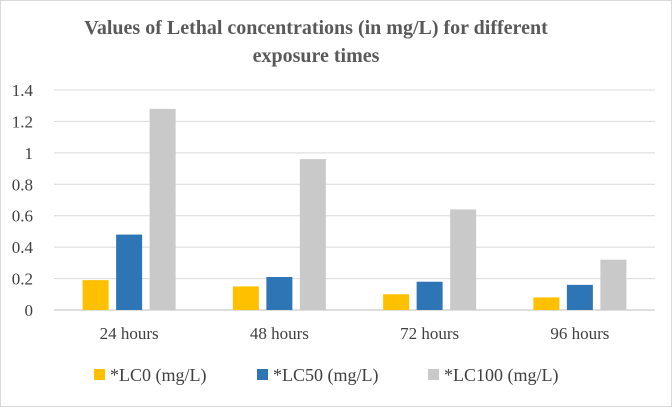  What do you see at coordinates (501, 375) in the screenshot?
I see `legend-label: *LC100 (mg/L)` at bounding box center [501, 375].